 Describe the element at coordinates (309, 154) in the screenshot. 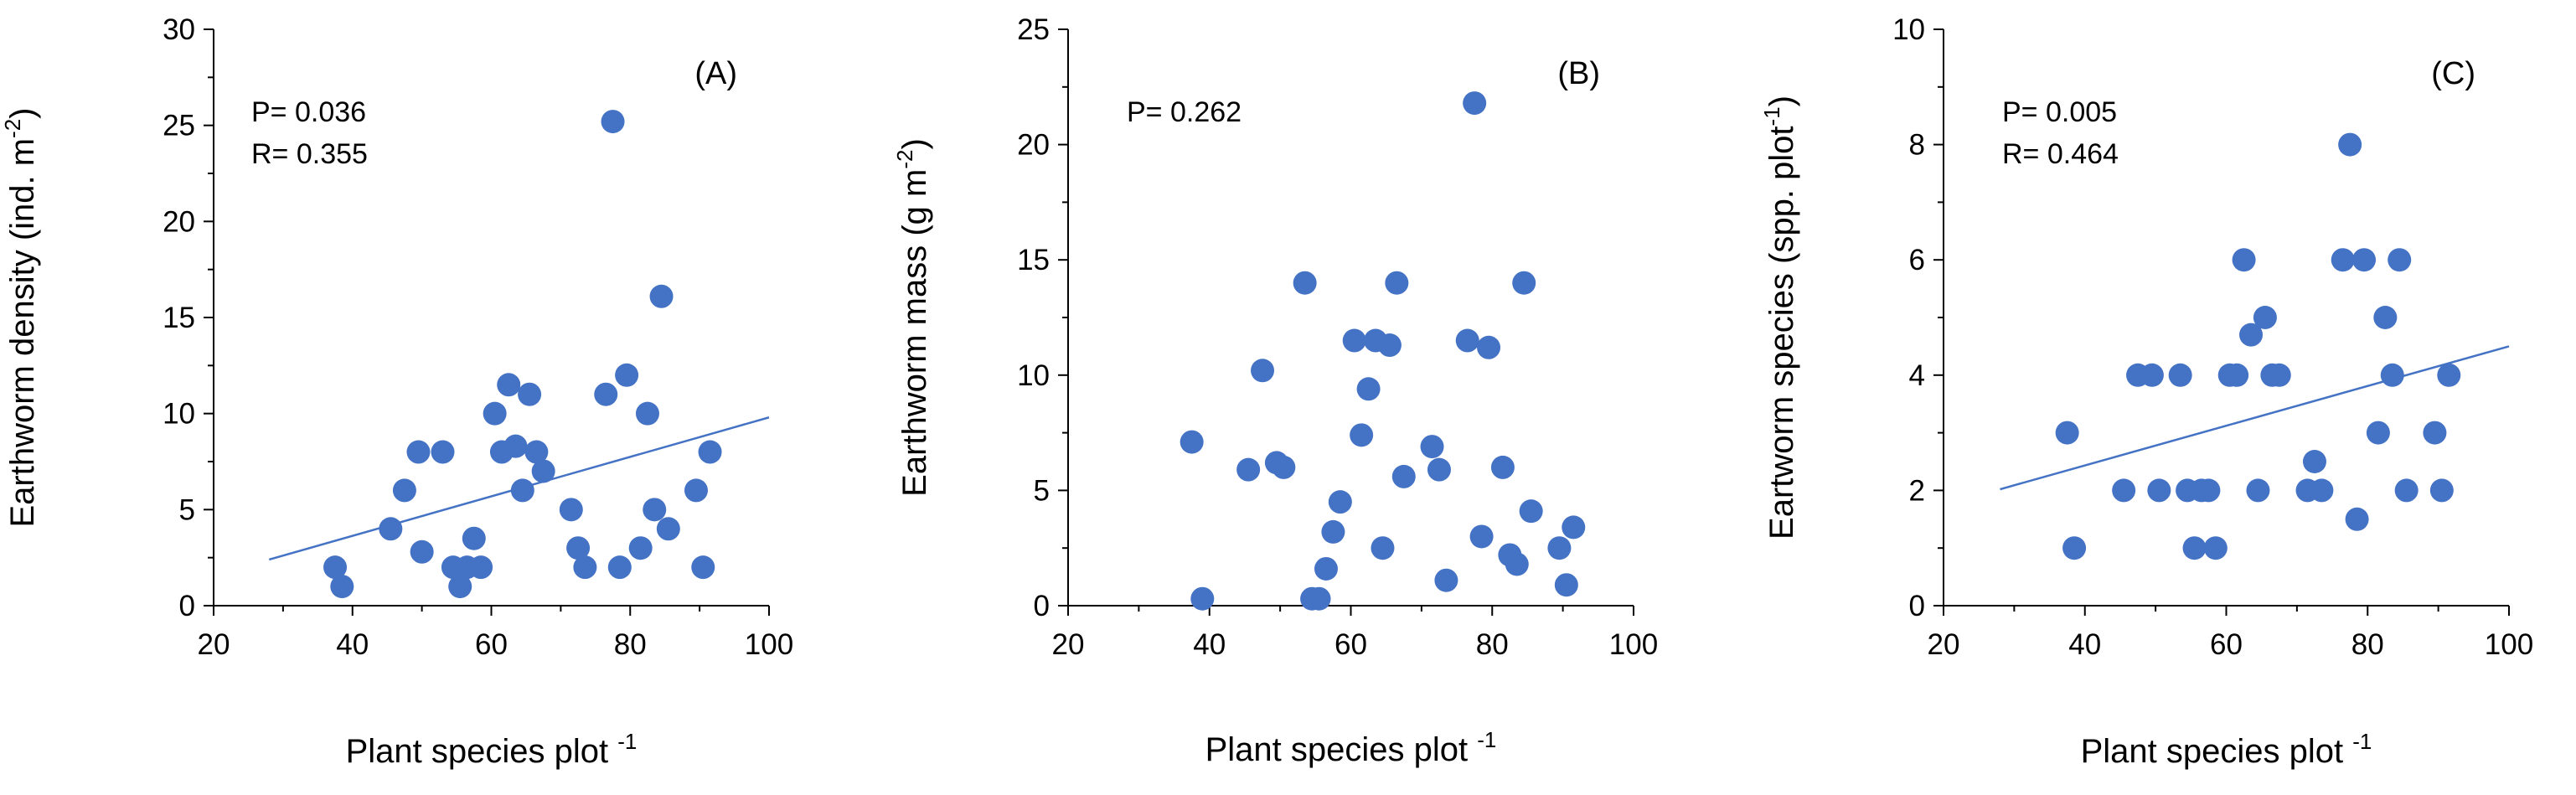

I see `r-value-annotation: R= 0.355` at that location.